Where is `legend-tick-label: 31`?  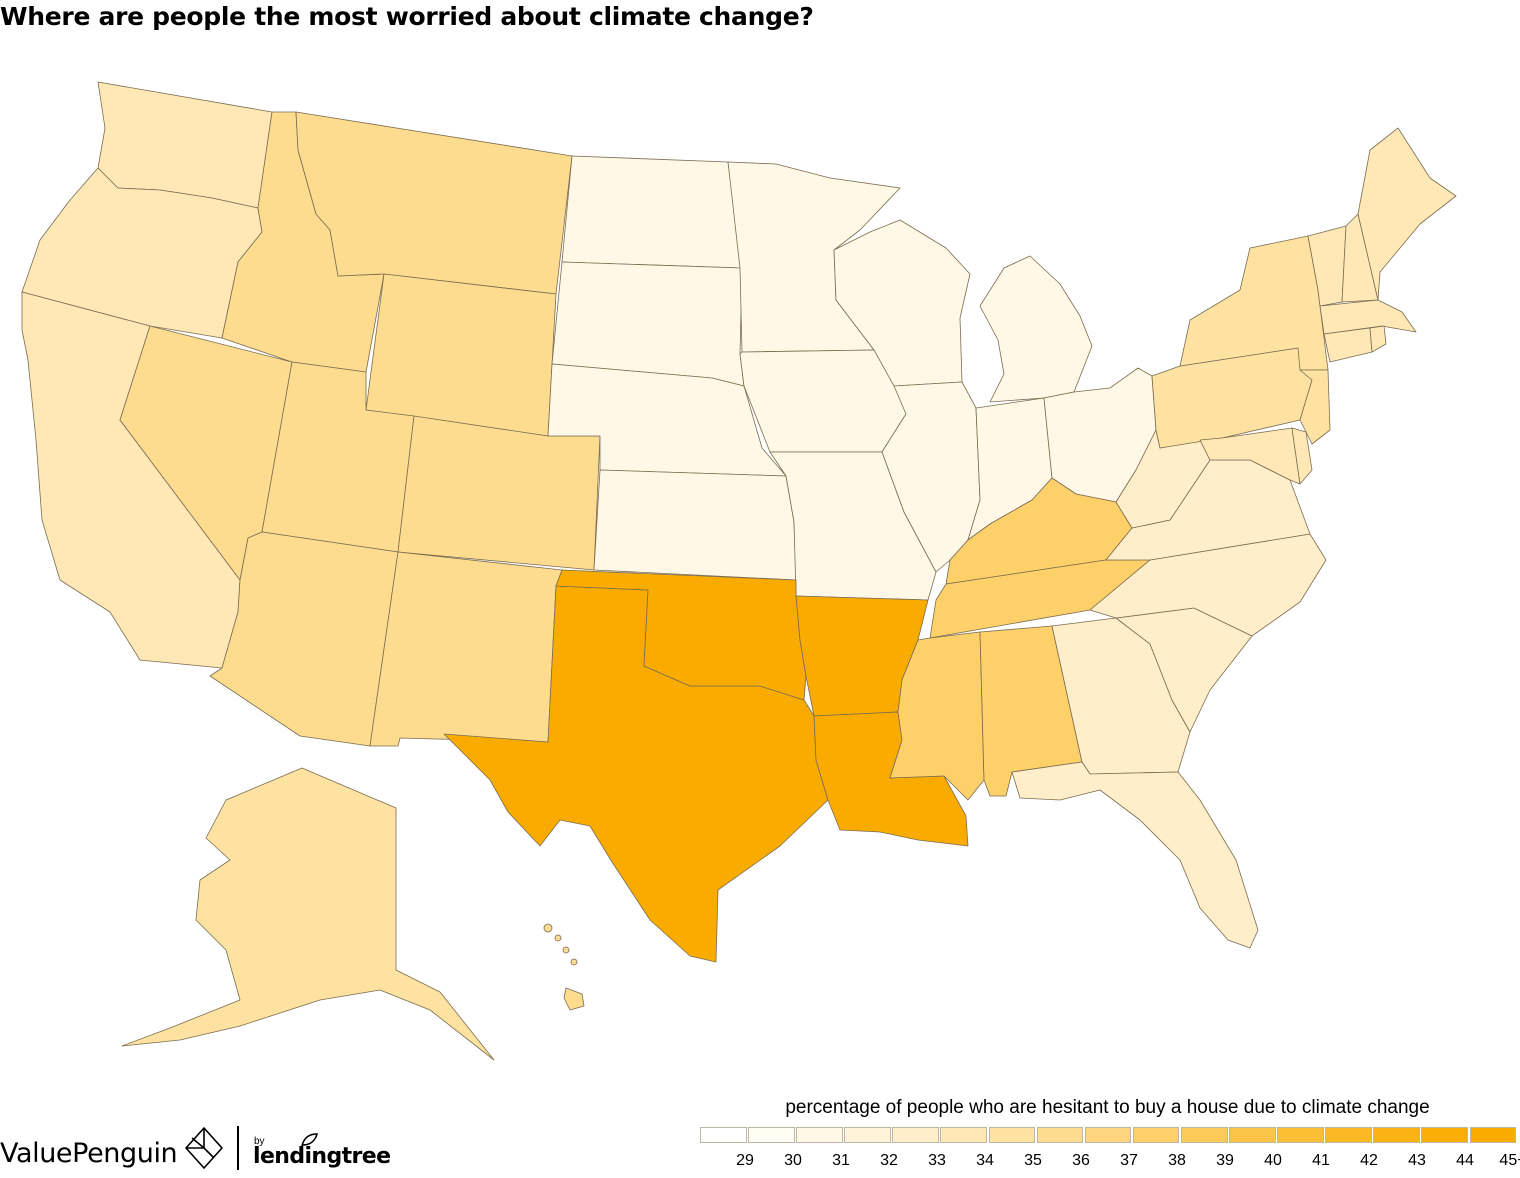 legend-tick-label: 31 is located at coordinates (841, 1160).